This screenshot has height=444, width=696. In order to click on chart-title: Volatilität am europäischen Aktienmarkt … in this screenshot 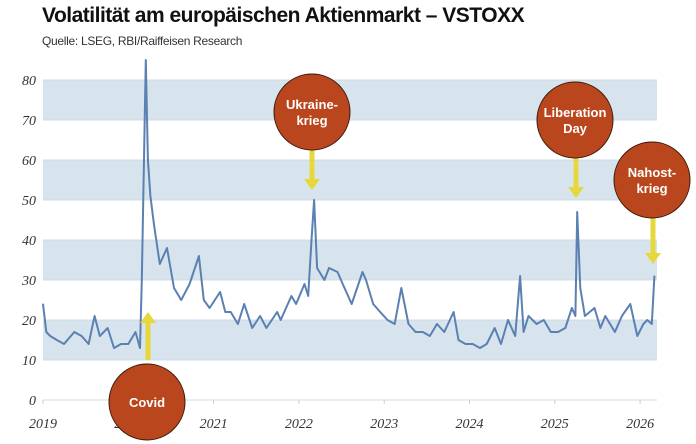, I will do `click(283, 15)`.